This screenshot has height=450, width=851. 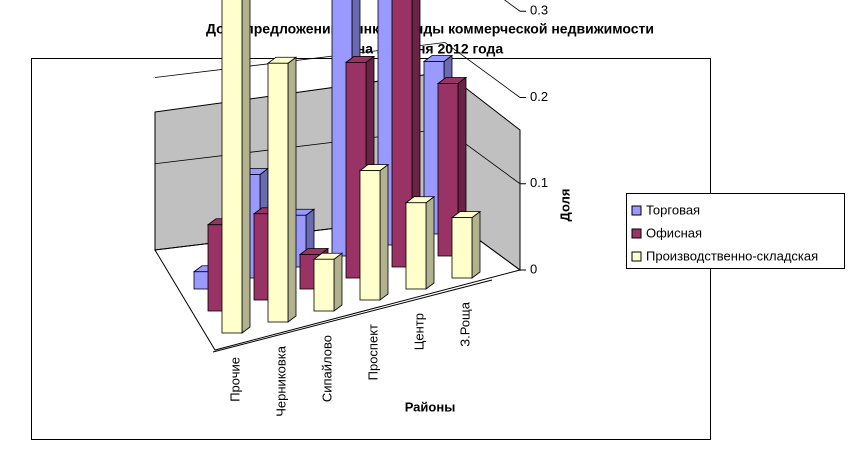 I want to click on y-tick-label: 0.3, so click(x=539, y=10).